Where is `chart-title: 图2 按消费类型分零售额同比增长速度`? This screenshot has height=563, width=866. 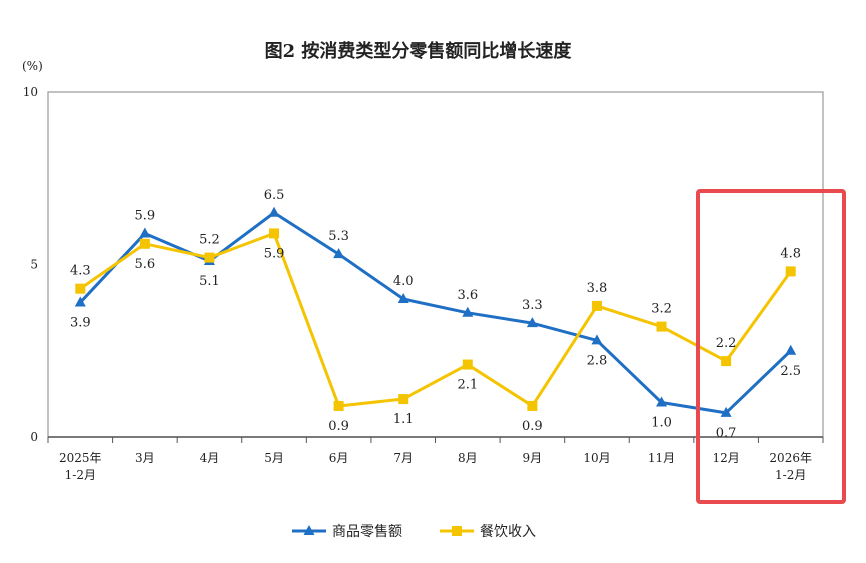
chart-title: 图2 按消费类型分零售额同比增长速度 is located at coordinates (419, 51).